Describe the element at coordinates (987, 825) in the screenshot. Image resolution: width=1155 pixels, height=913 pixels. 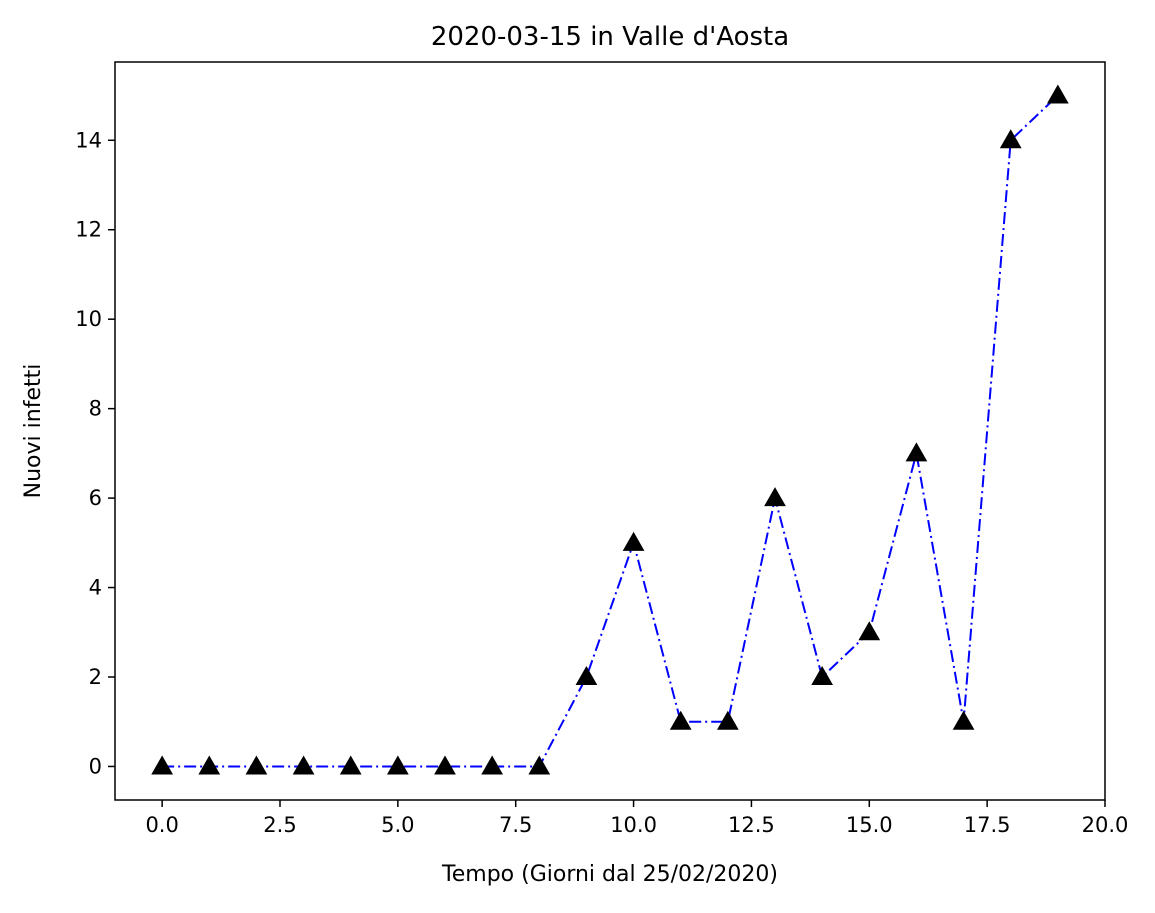
I see `x-tick-label: 17.5` at that location.